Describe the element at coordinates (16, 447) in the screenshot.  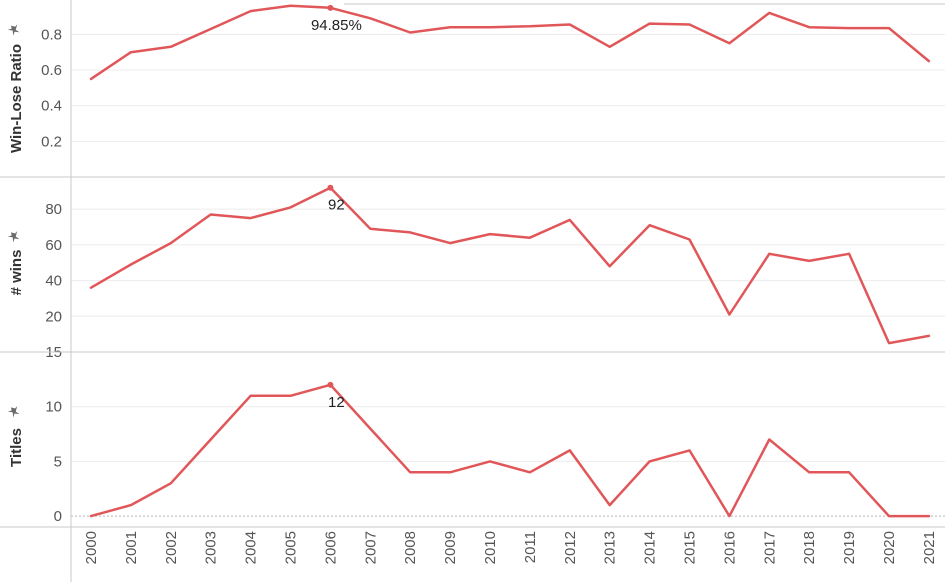
I see `y-axis-label: Titles` at that location.